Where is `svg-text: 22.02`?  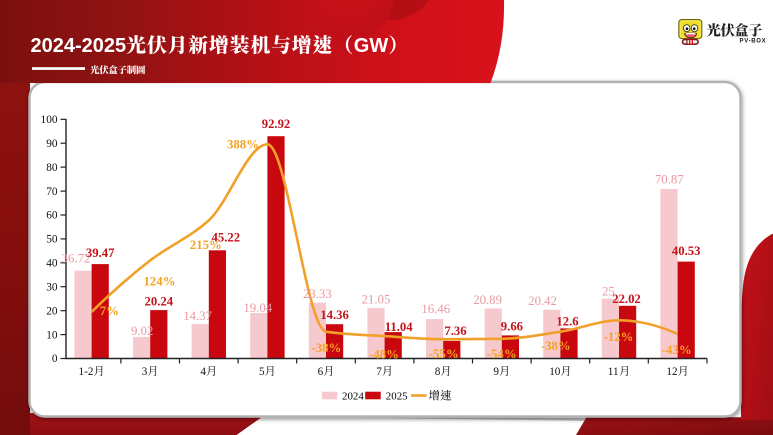 svg-text: 22.02 is located at coordinates (626, 299).